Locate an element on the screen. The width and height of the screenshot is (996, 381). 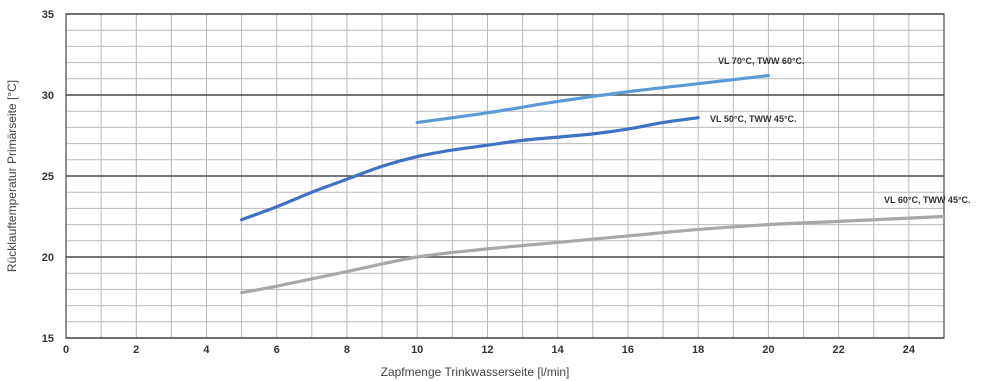
x-tick-label: 22 is located at coordinates (839, 350).